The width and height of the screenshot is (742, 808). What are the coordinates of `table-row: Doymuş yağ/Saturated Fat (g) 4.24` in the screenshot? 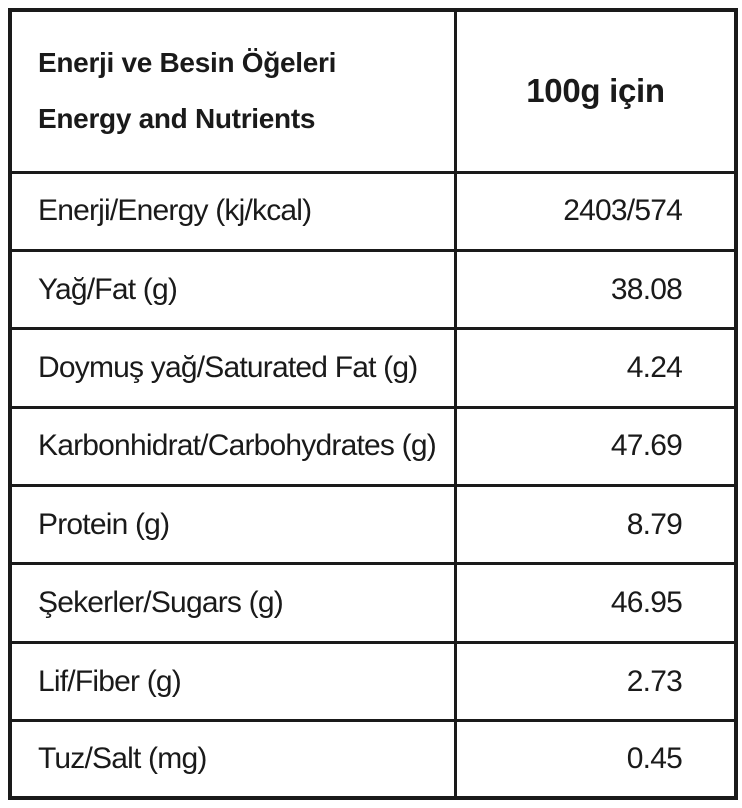 It's located at (373, 368).